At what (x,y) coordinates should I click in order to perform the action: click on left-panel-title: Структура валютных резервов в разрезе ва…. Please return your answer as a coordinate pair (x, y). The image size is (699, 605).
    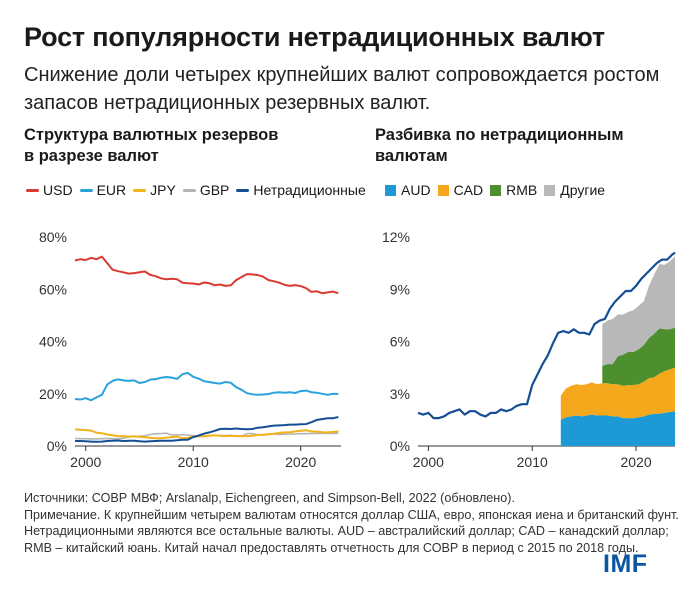
    Looking at the image, I should click on (151, 146).